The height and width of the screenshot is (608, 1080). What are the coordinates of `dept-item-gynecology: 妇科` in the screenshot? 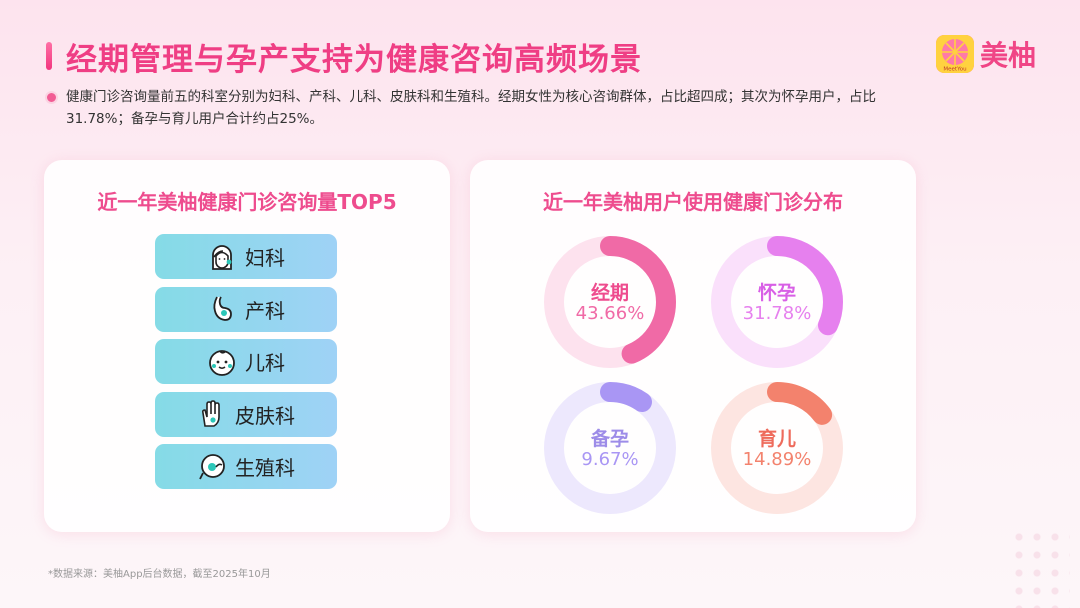 It's located at (246, 256).